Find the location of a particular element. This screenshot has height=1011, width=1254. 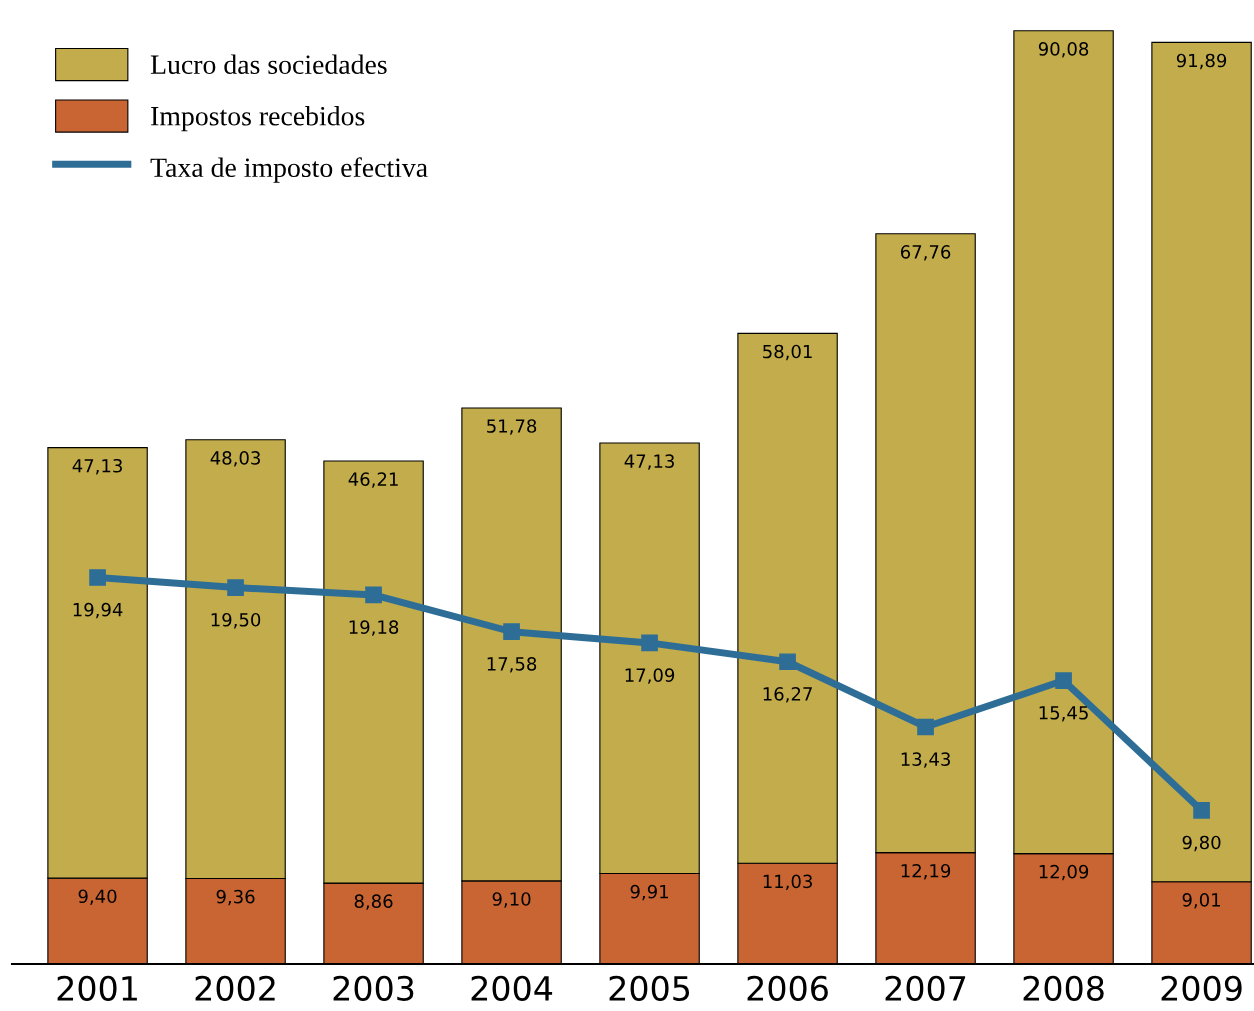

data-label: 16,27 is located at coordinates (787, 695).